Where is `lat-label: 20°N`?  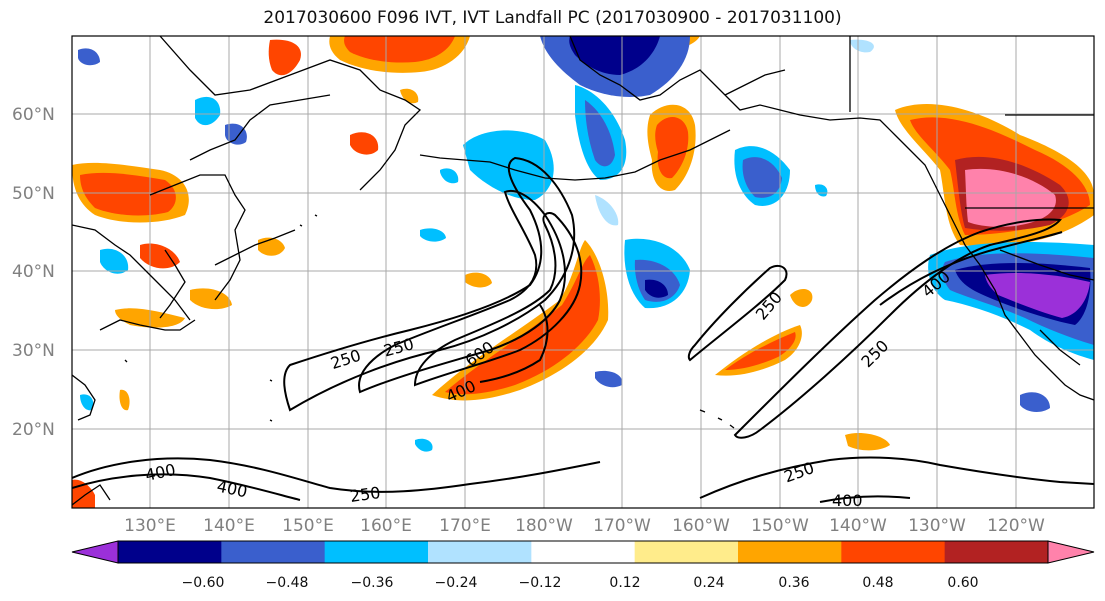 lat-label: 20°N is located at coordinates (33, 430).